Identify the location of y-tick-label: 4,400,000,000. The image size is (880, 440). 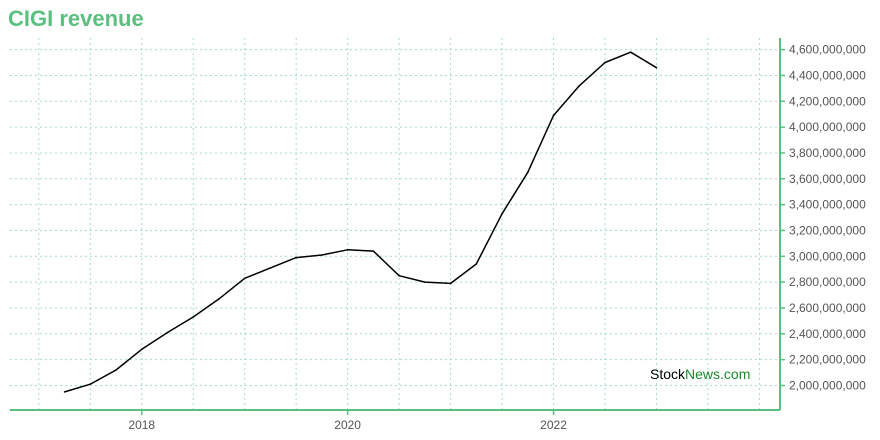
(827, 75).